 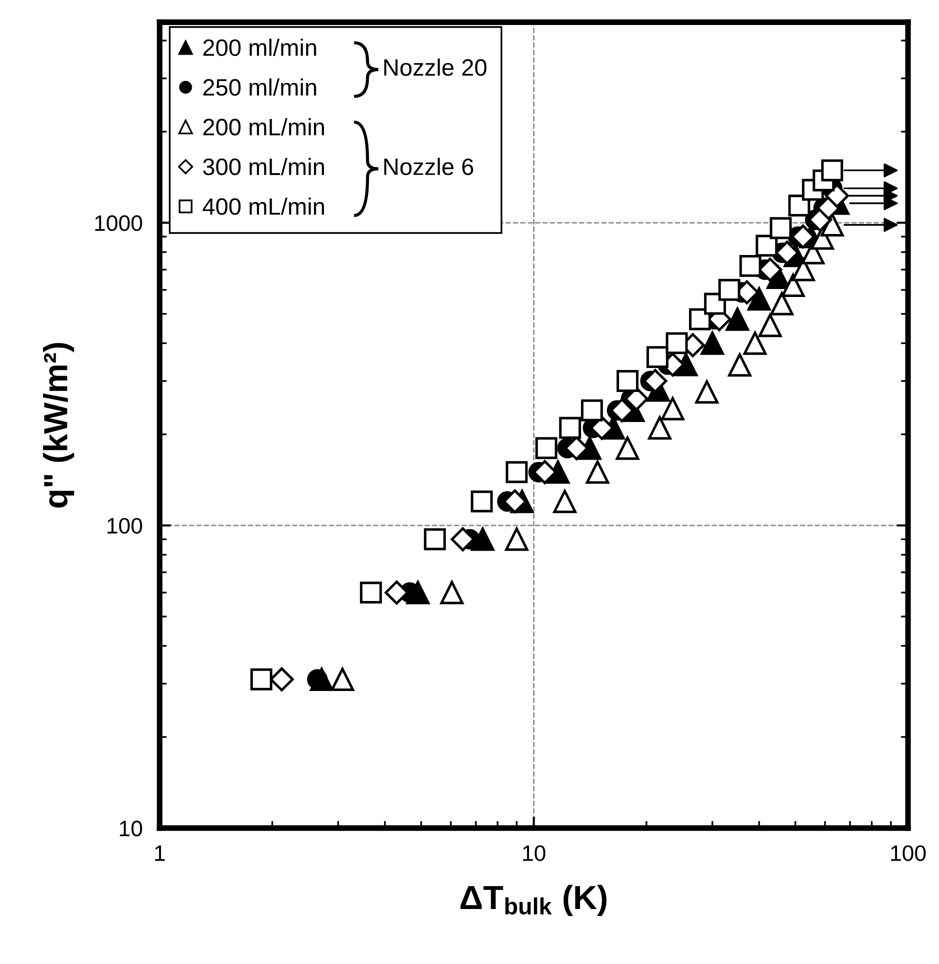 I want to click on legend-label: 200 ml/min, so click(x=259, y=47).